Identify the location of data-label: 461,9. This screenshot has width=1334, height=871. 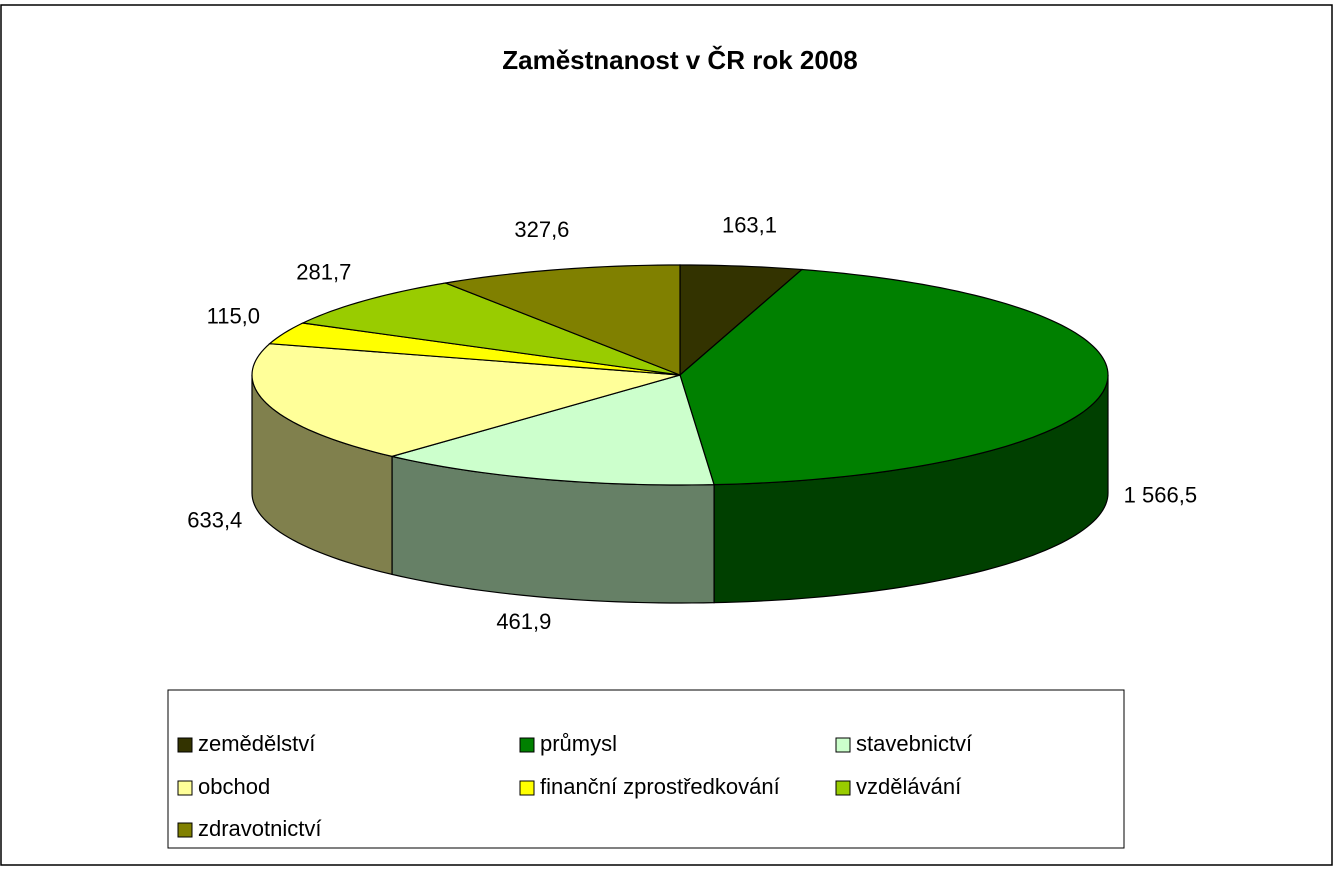
(523, 621).